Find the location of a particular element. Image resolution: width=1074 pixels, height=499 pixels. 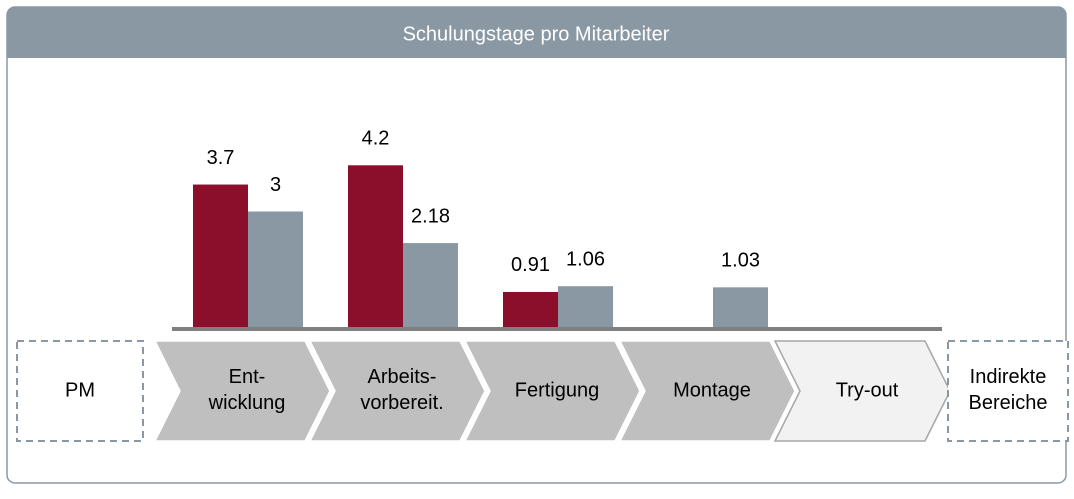

data-label: 1.06 is located at coordinates (585, 259).